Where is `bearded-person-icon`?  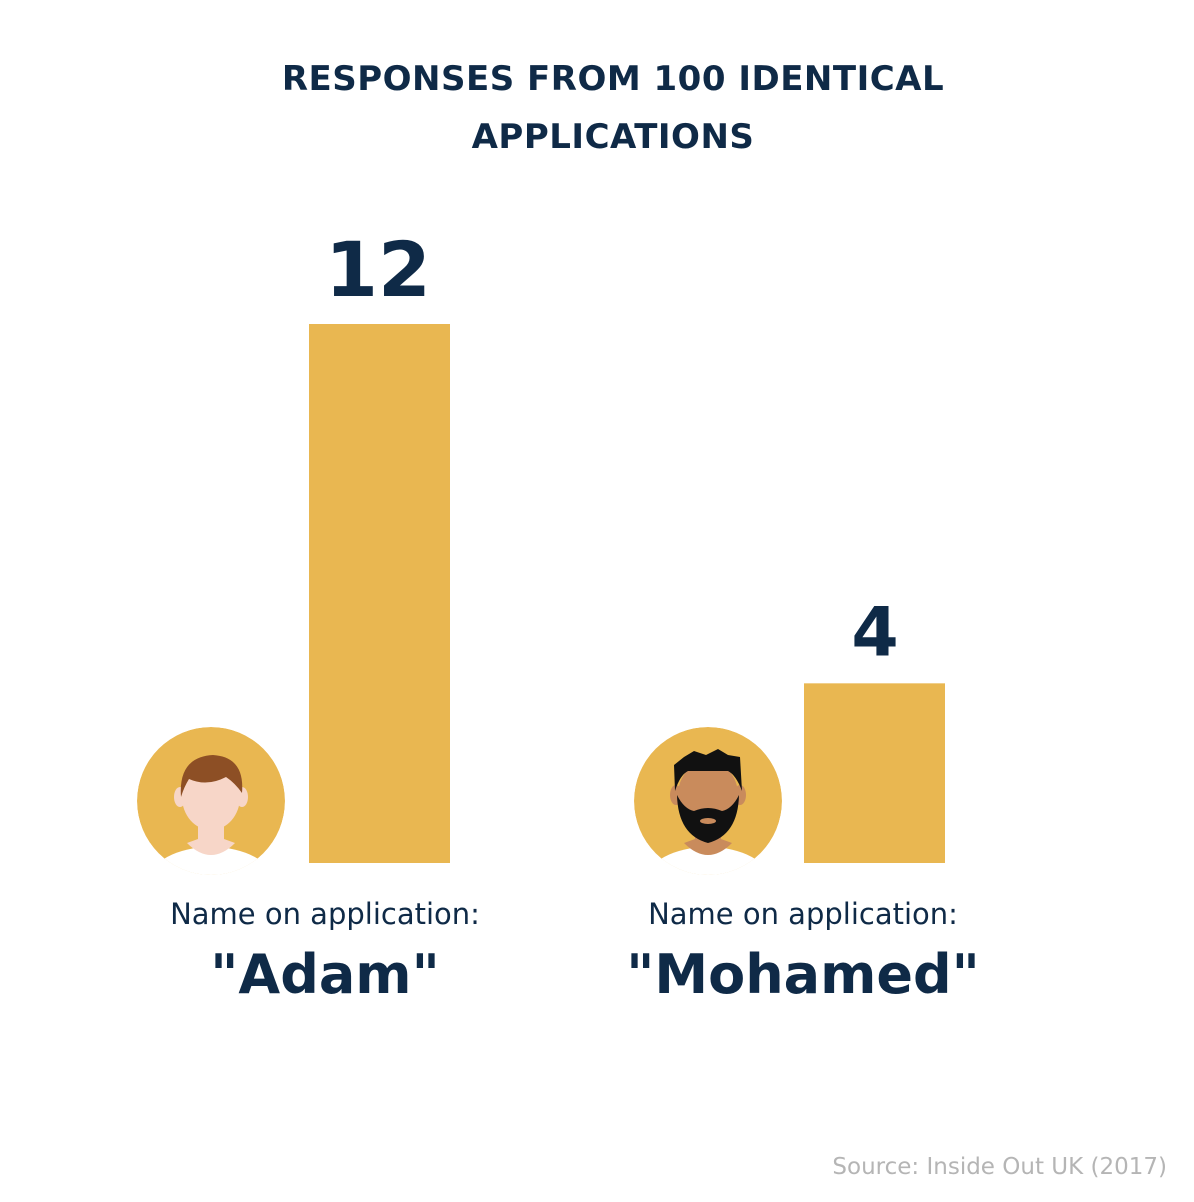
bearded-person-icon is located at coordinates (708, 801).